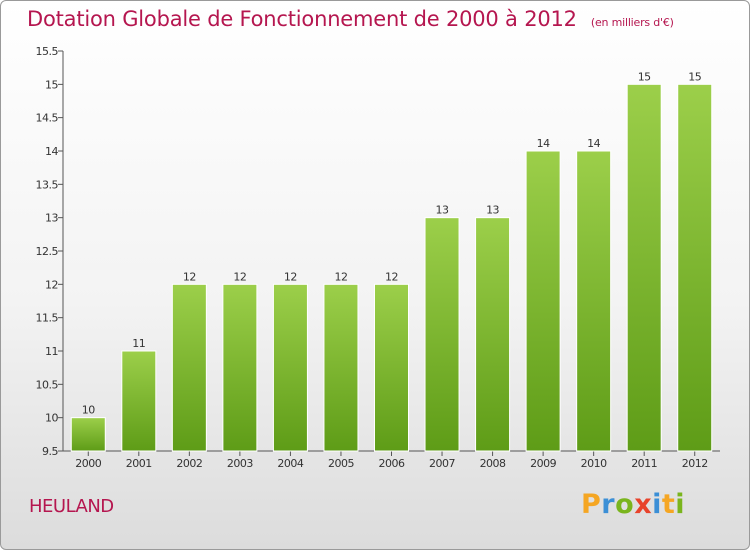 The image size is (750, 550). I want to click on y-tick-label: 11, so click(51, 351).